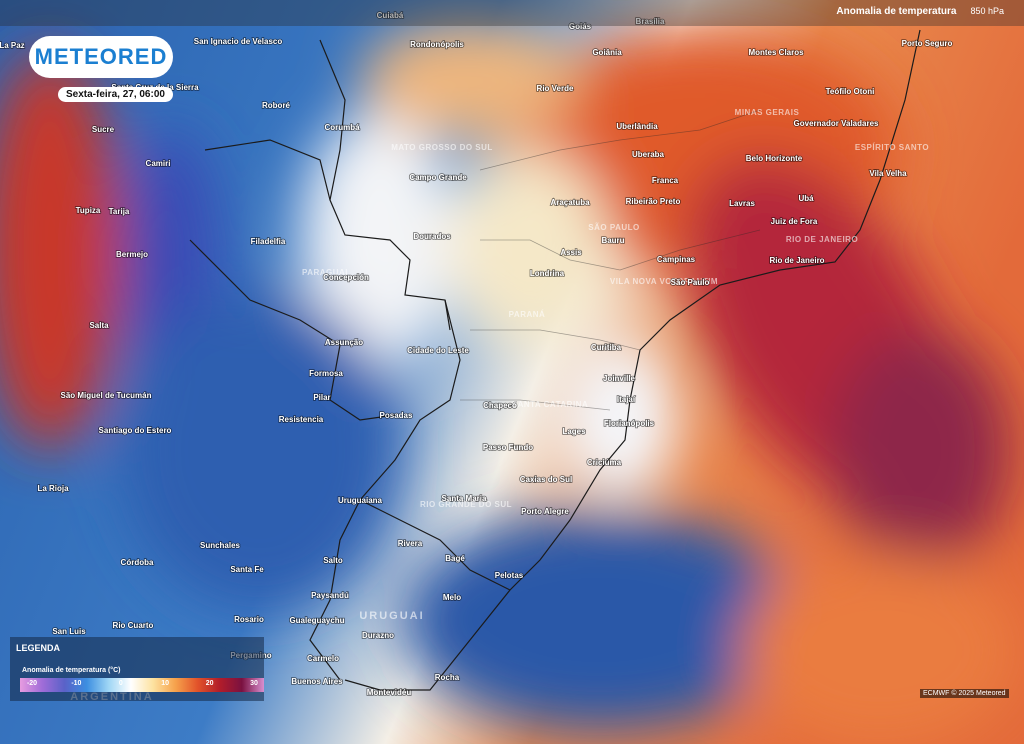 Image resolution: width=1024 pixels, height=744 pixels. I want to click on place-label: Pilar, so click(321, 397).